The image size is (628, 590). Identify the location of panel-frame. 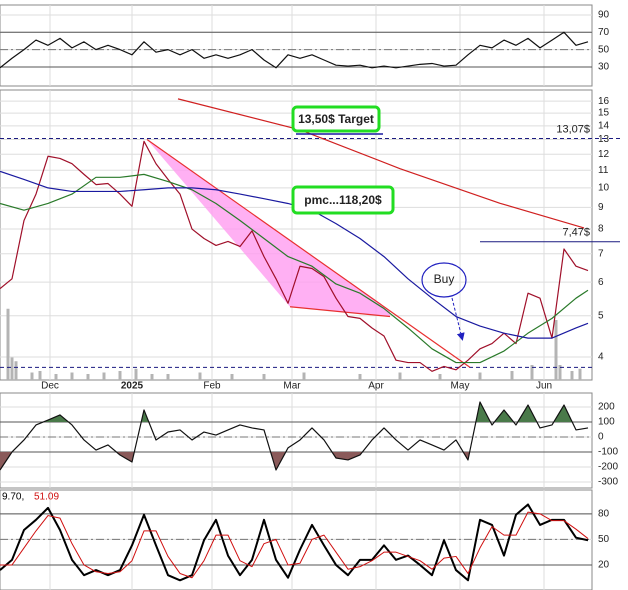
(296, 45).